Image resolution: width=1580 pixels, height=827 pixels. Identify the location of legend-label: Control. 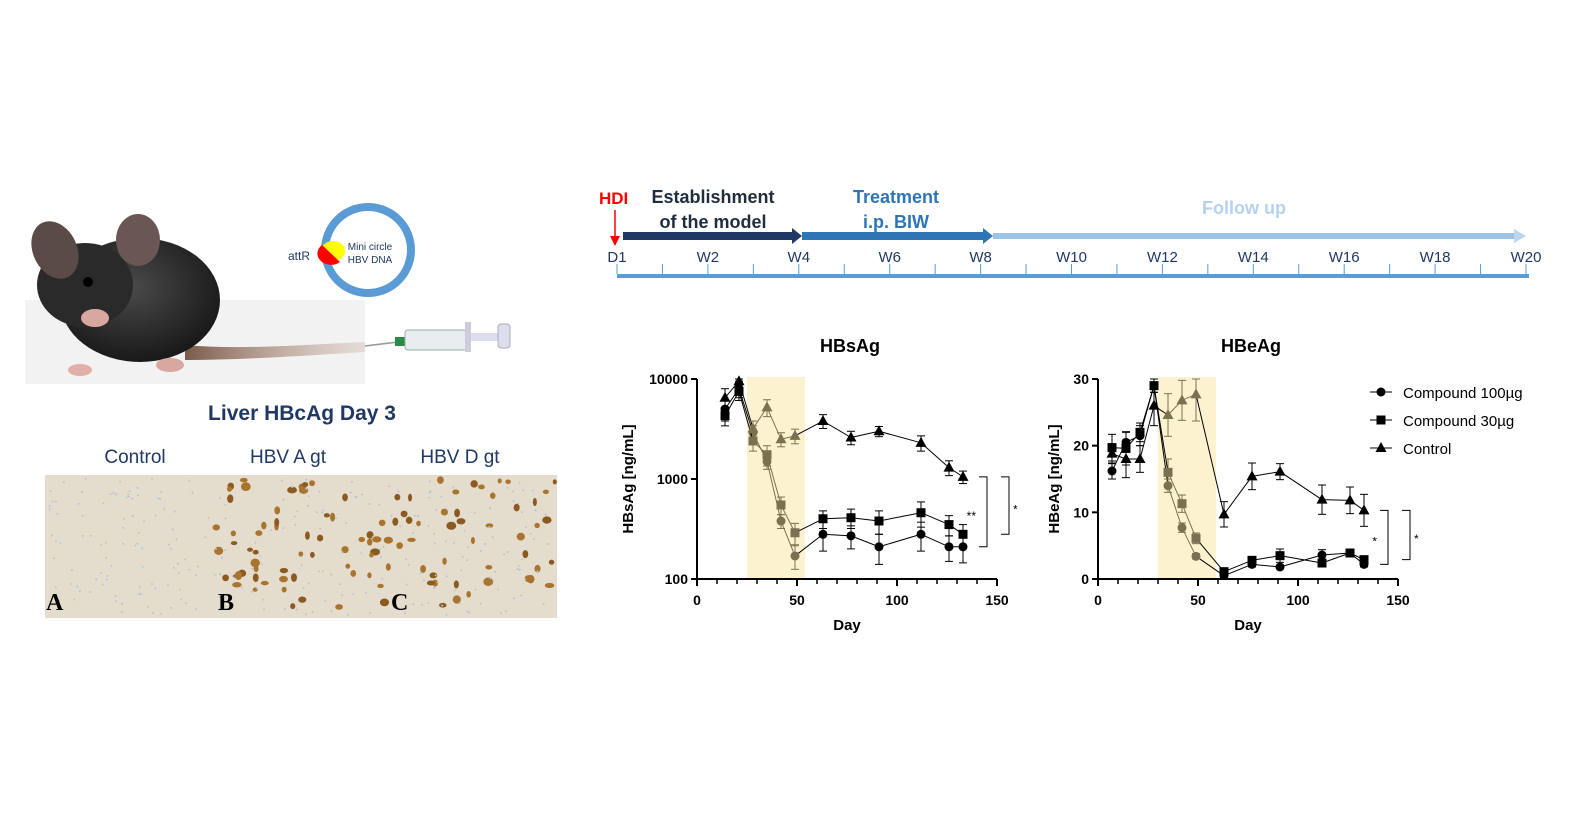
(1427, 449).